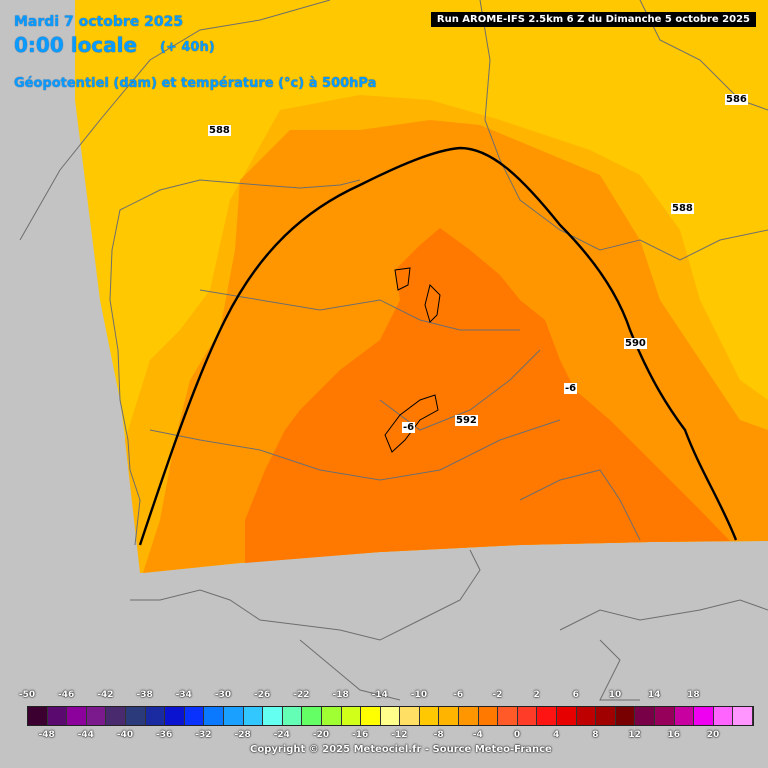 Image resolution: width=768 pixels, height=768 pixels. What do you see at coordinates (615, 695) in the screenshot?
I see `legend-tick-label: 10` at bounding box center [615, 695].